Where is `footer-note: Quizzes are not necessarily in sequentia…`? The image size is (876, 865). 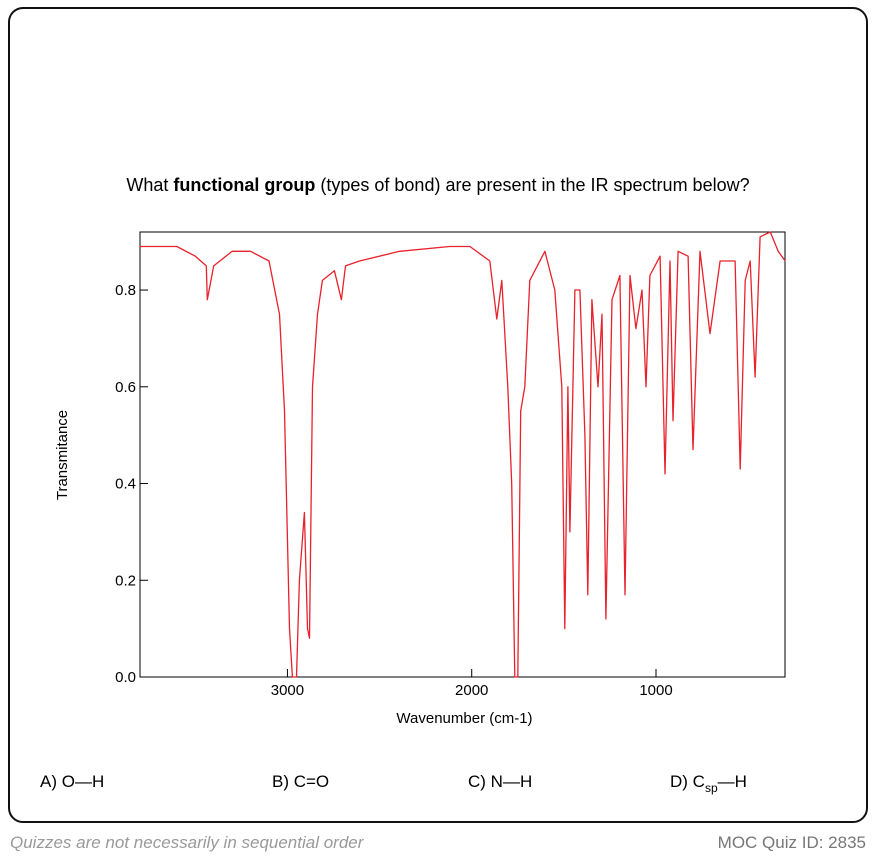
footer-note: Quizzes are not necessarily in sequentia… is located at coordinates (187, 842).